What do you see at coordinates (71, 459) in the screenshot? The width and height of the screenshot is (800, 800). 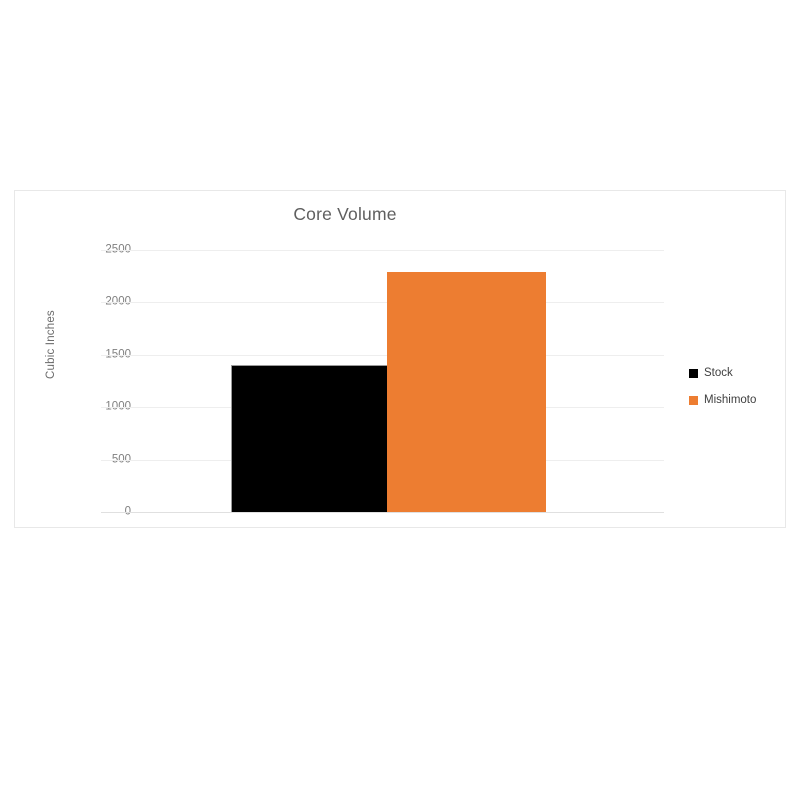 I see `y-axis-tick-label: 500` at bounding box center [71, 459].